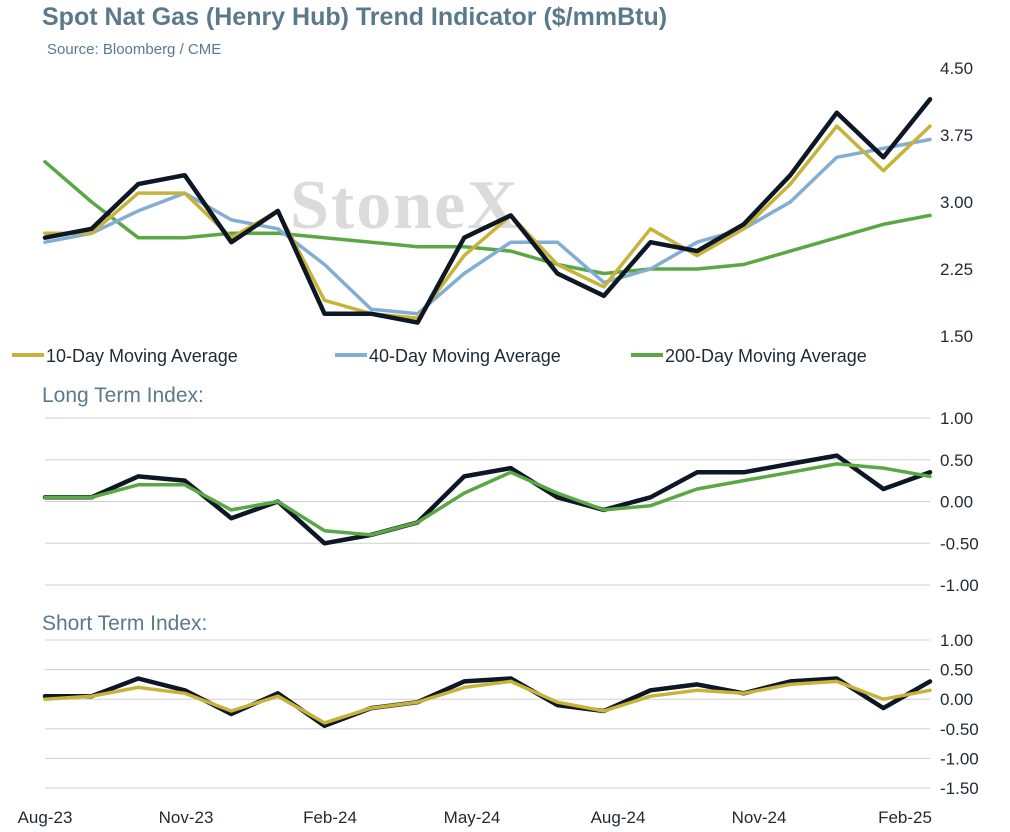 The height and width of the screenshot is (832, 1010). Describe the element at coordinates (134, 49) in the screenshot. I see `chart-subtitle: Source: Bloomberg / CME` at that location.